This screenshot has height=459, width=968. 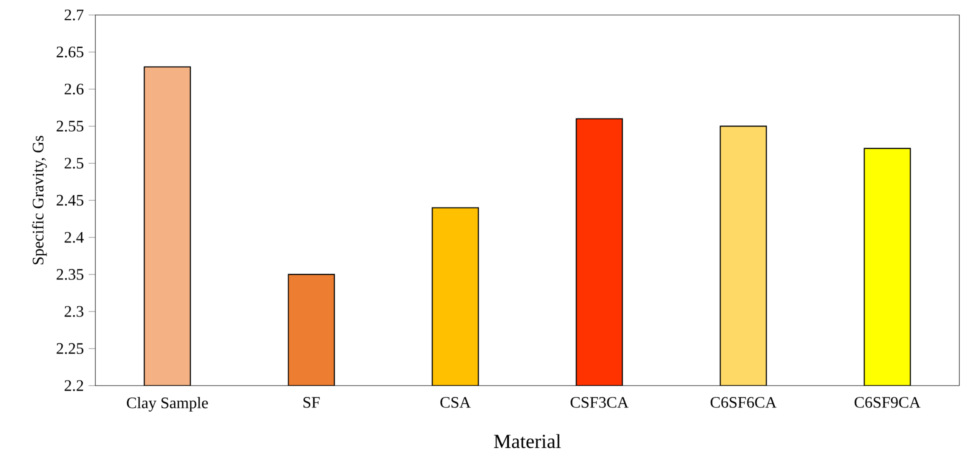 What do you see at coordinates (743, 402) in the screenshot?
I see `x-tick-label: C6SF6CA` at bounding box center [743, 402].